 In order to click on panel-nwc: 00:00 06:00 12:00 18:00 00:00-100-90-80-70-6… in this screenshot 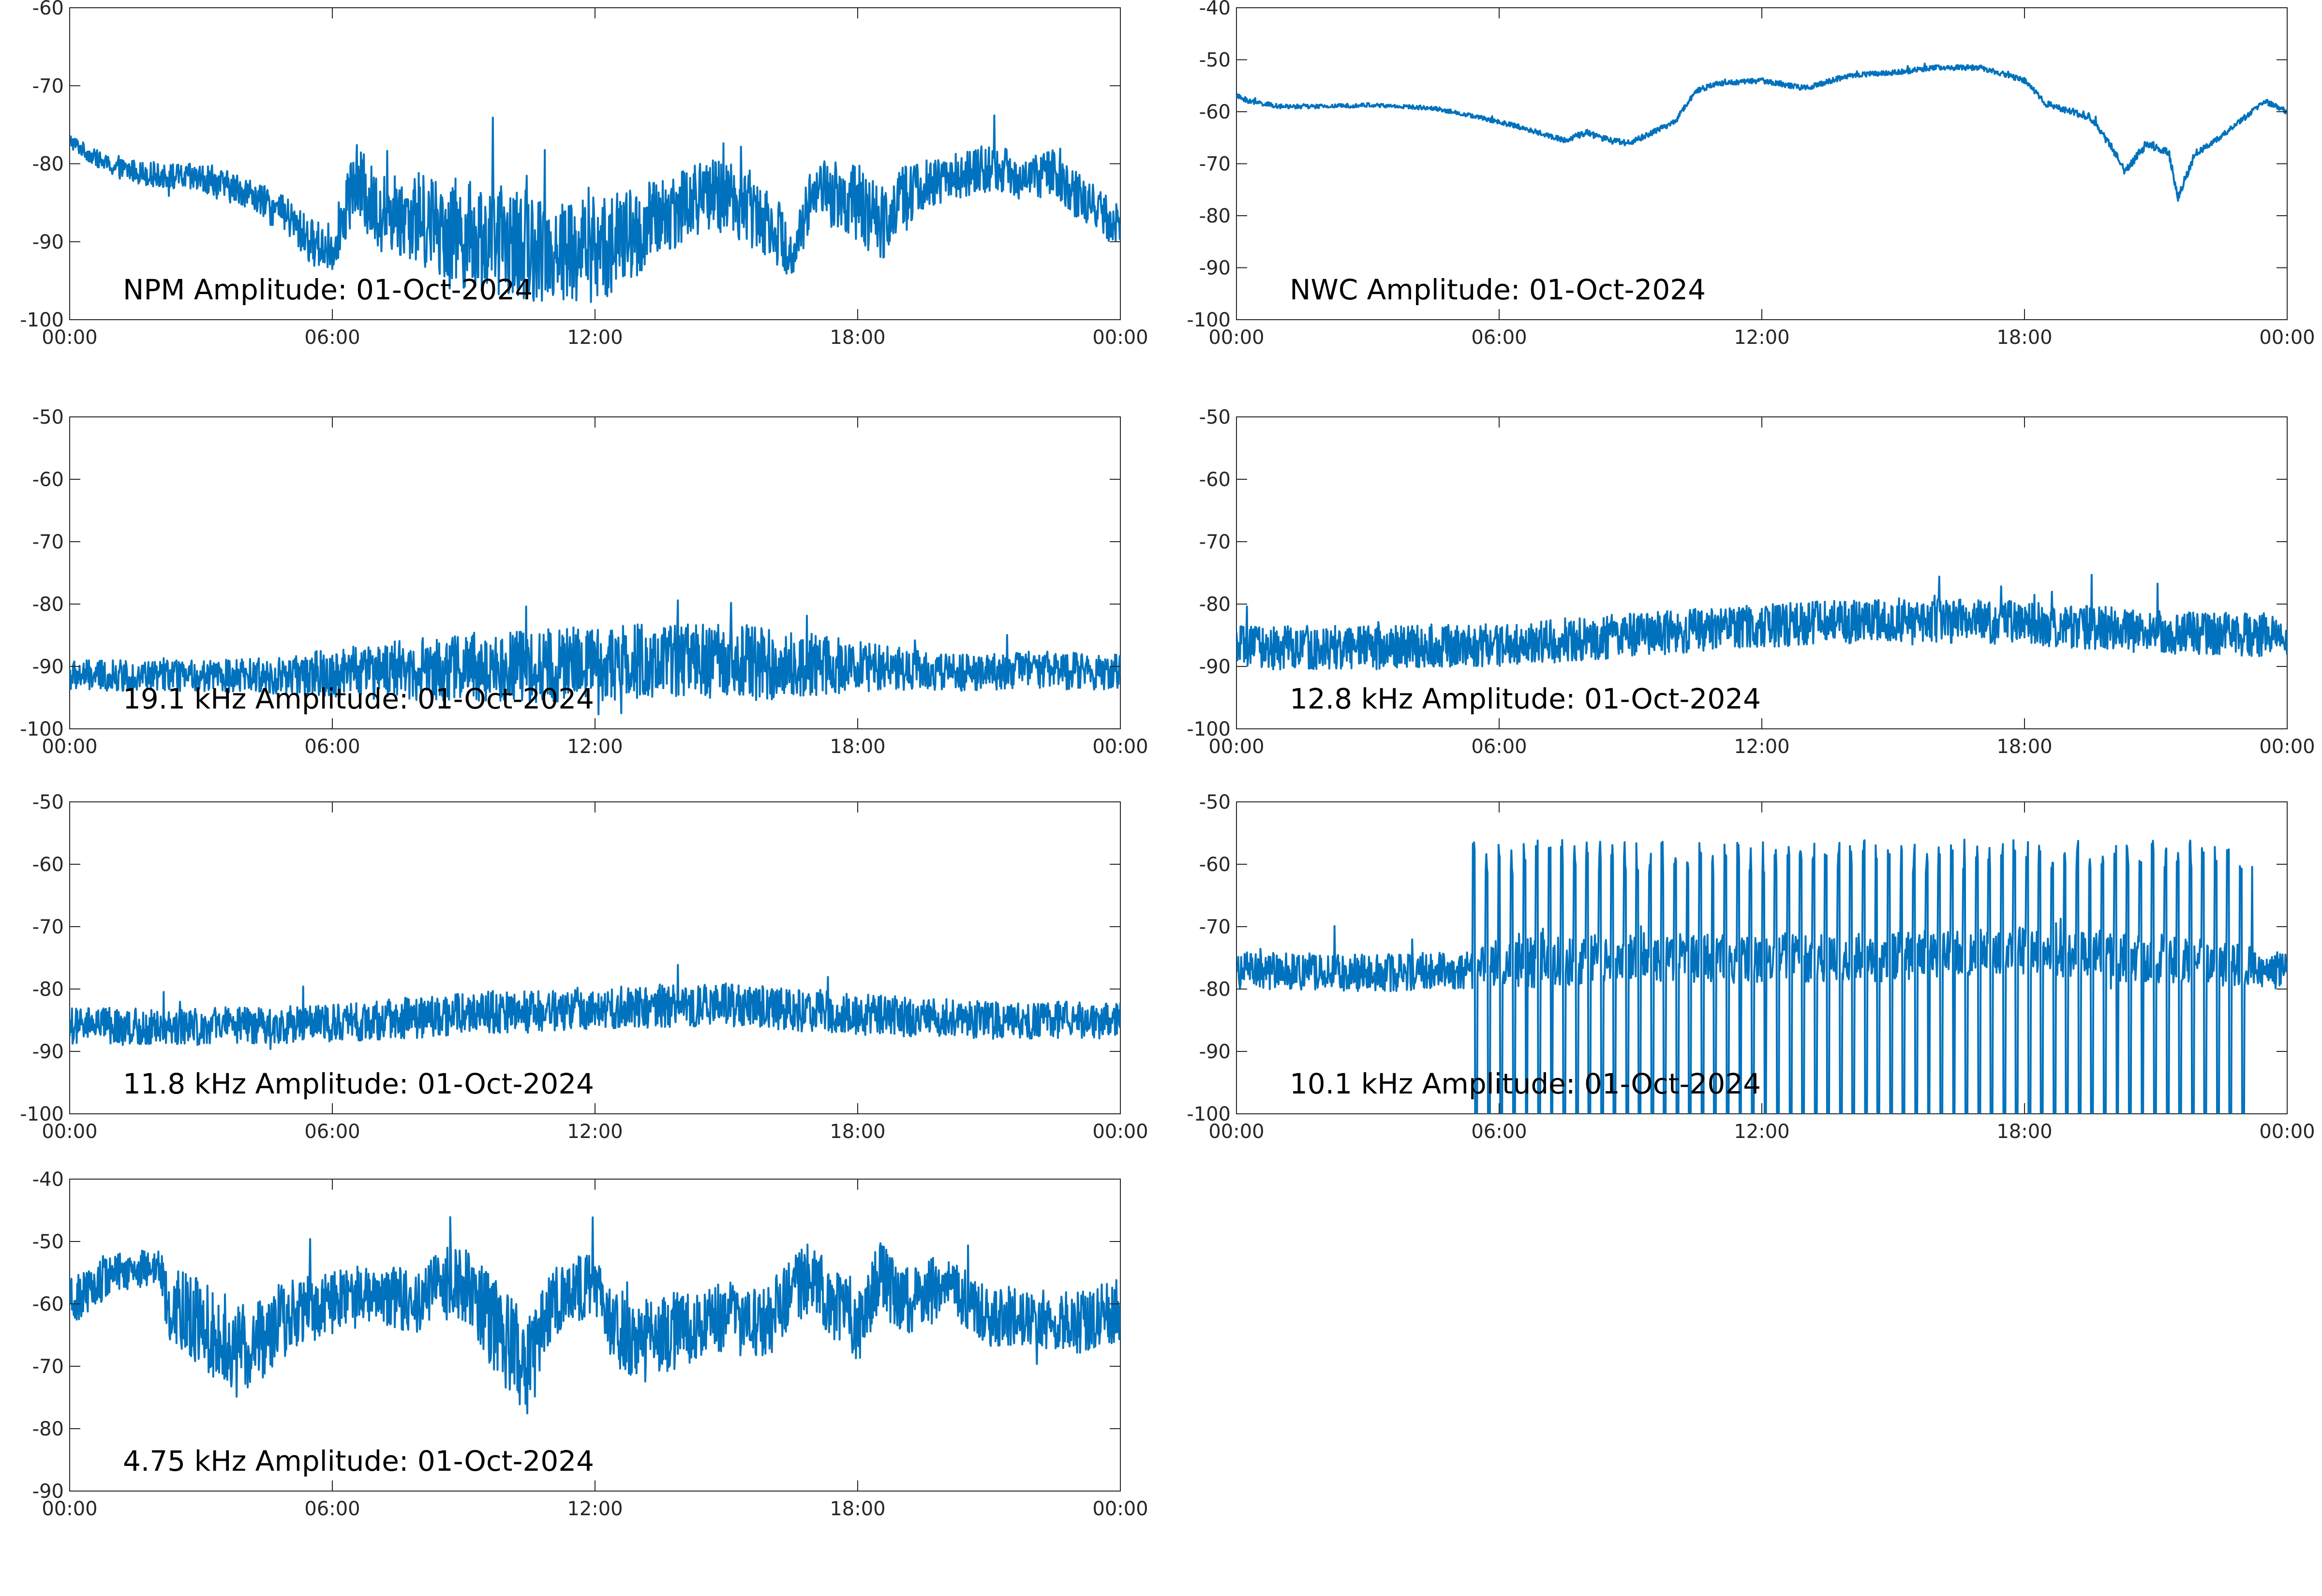, I will do `click(1751, 174)`.